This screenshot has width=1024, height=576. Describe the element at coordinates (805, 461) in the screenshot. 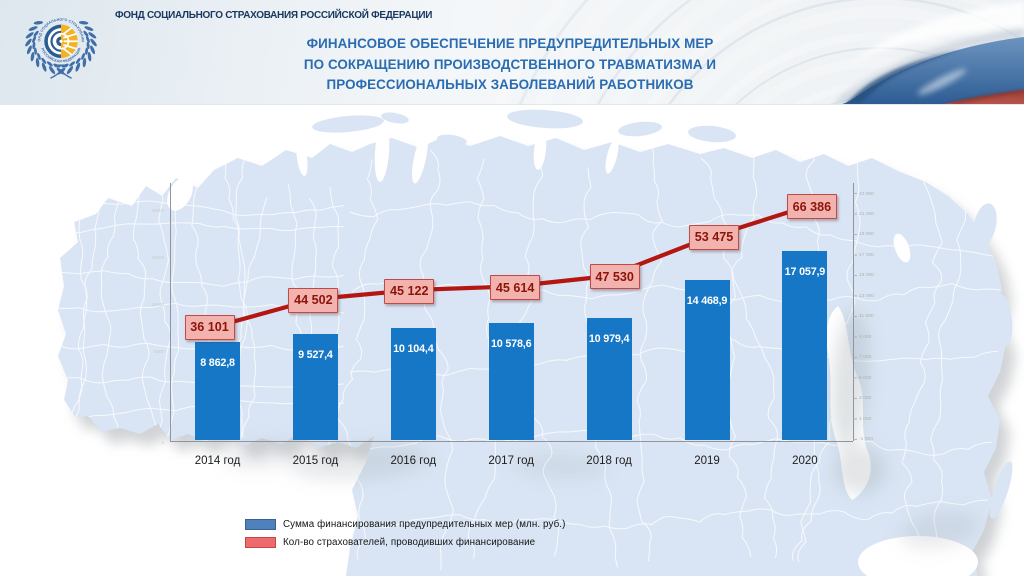

I see `x-axis-label-2020: 2020` at that location.